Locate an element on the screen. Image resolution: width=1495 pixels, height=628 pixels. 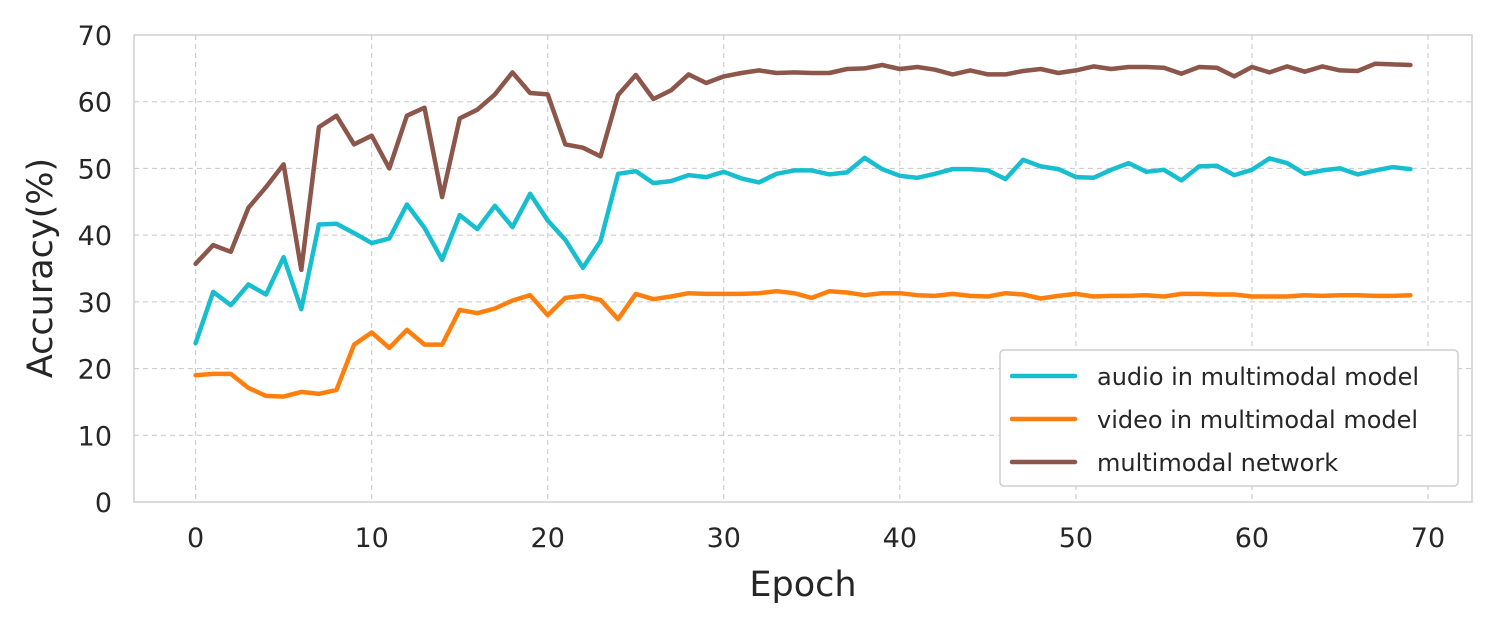
y-tick-label: 10 is located at coordinates (95, 436).